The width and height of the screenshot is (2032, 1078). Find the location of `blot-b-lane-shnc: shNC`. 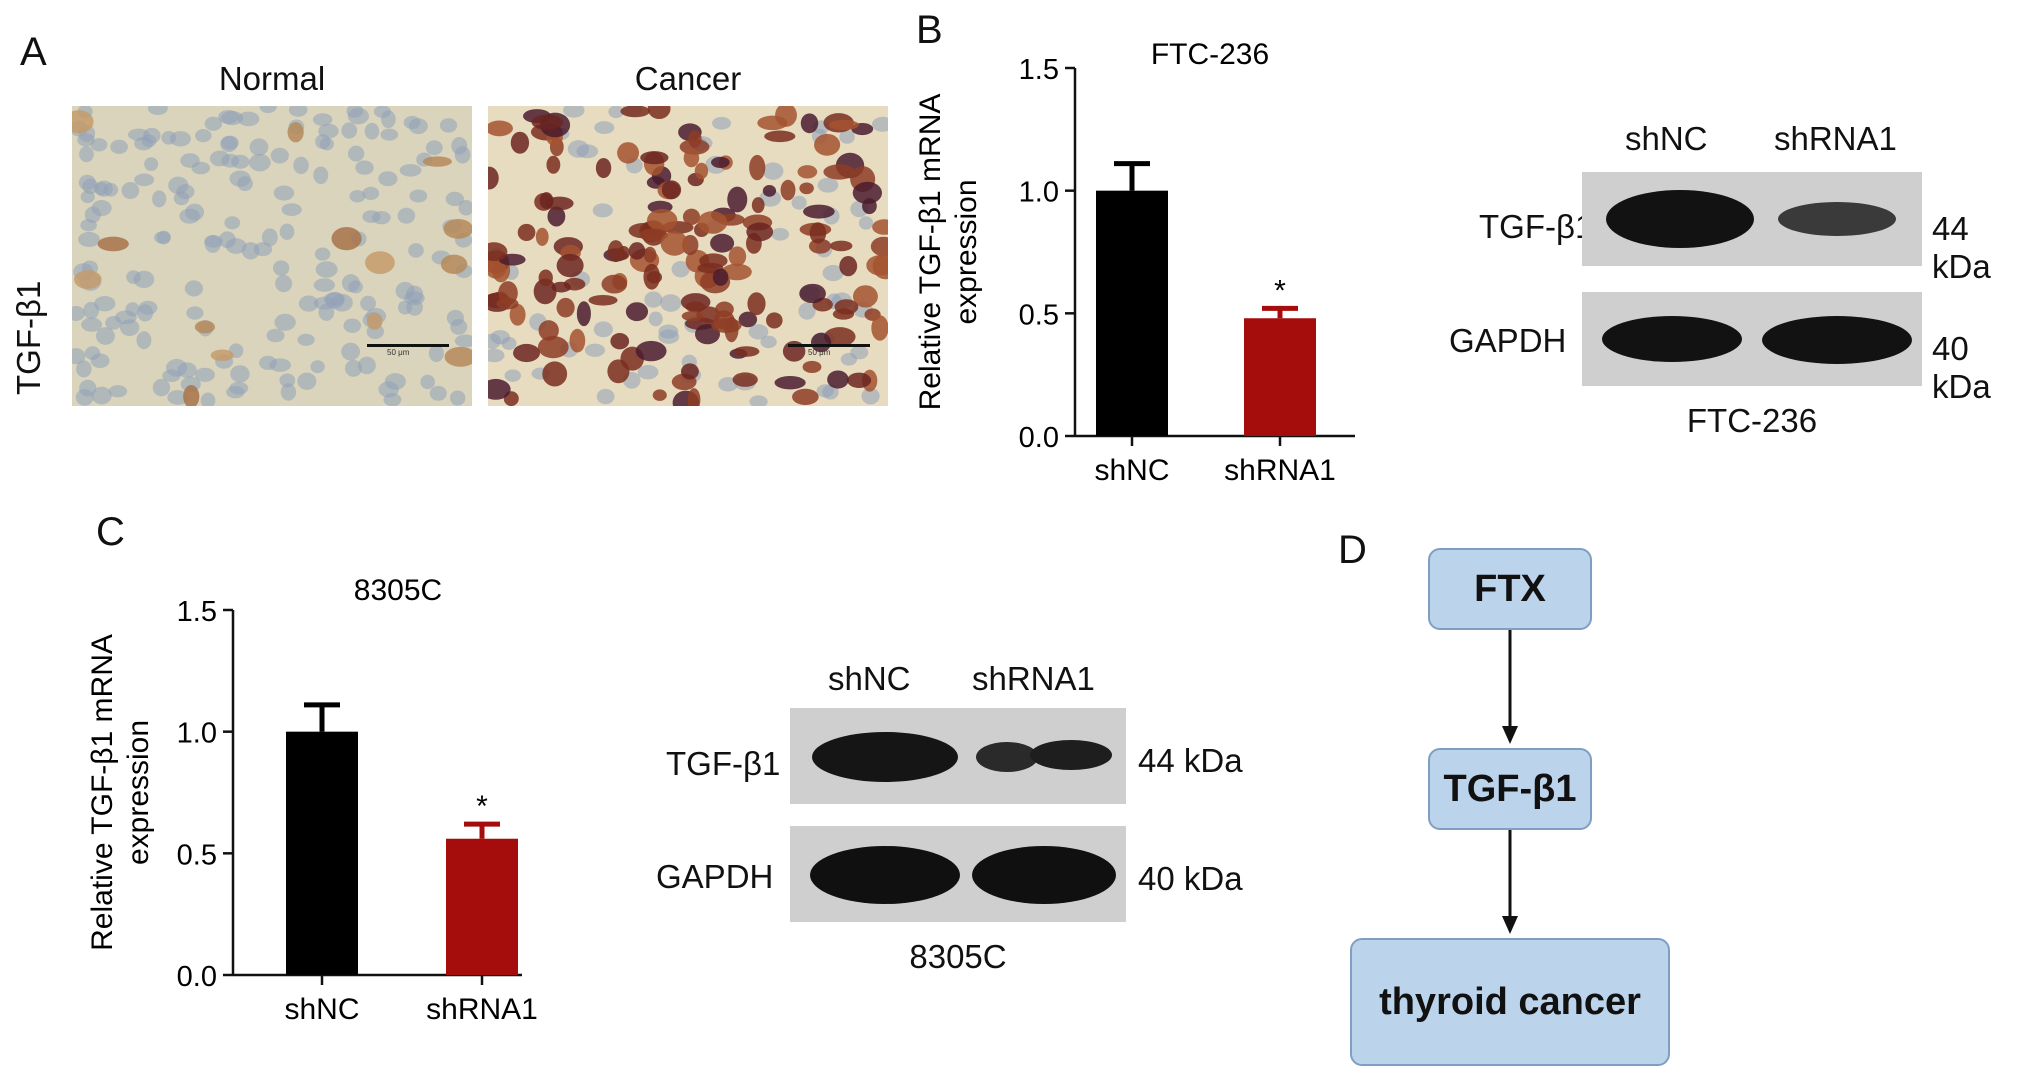

blot-b-lane-shnc: shNC is located at coordinates (1666, 138).